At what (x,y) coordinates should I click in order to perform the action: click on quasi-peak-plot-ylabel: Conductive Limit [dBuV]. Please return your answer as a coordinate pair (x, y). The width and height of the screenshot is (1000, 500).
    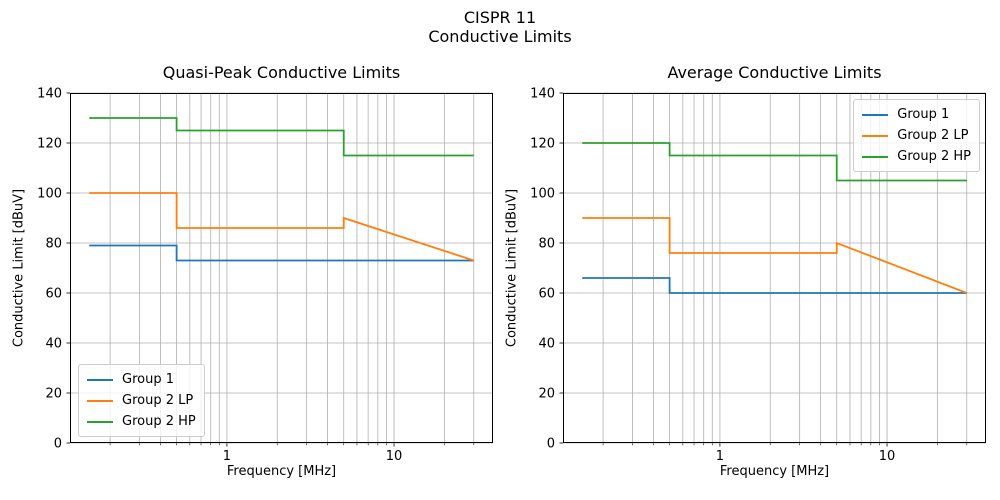
    Looking at the image, I should click on (19, 268).